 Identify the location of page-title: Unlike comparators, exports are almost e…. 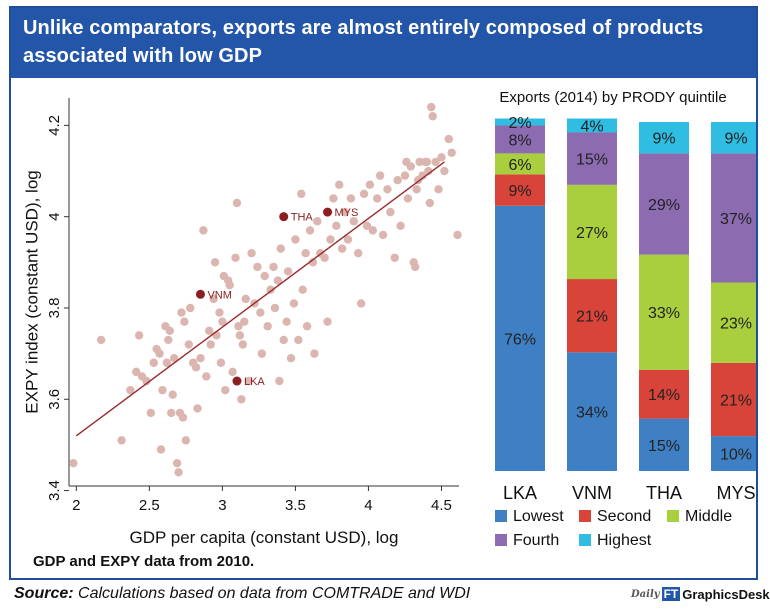
(383, 43).